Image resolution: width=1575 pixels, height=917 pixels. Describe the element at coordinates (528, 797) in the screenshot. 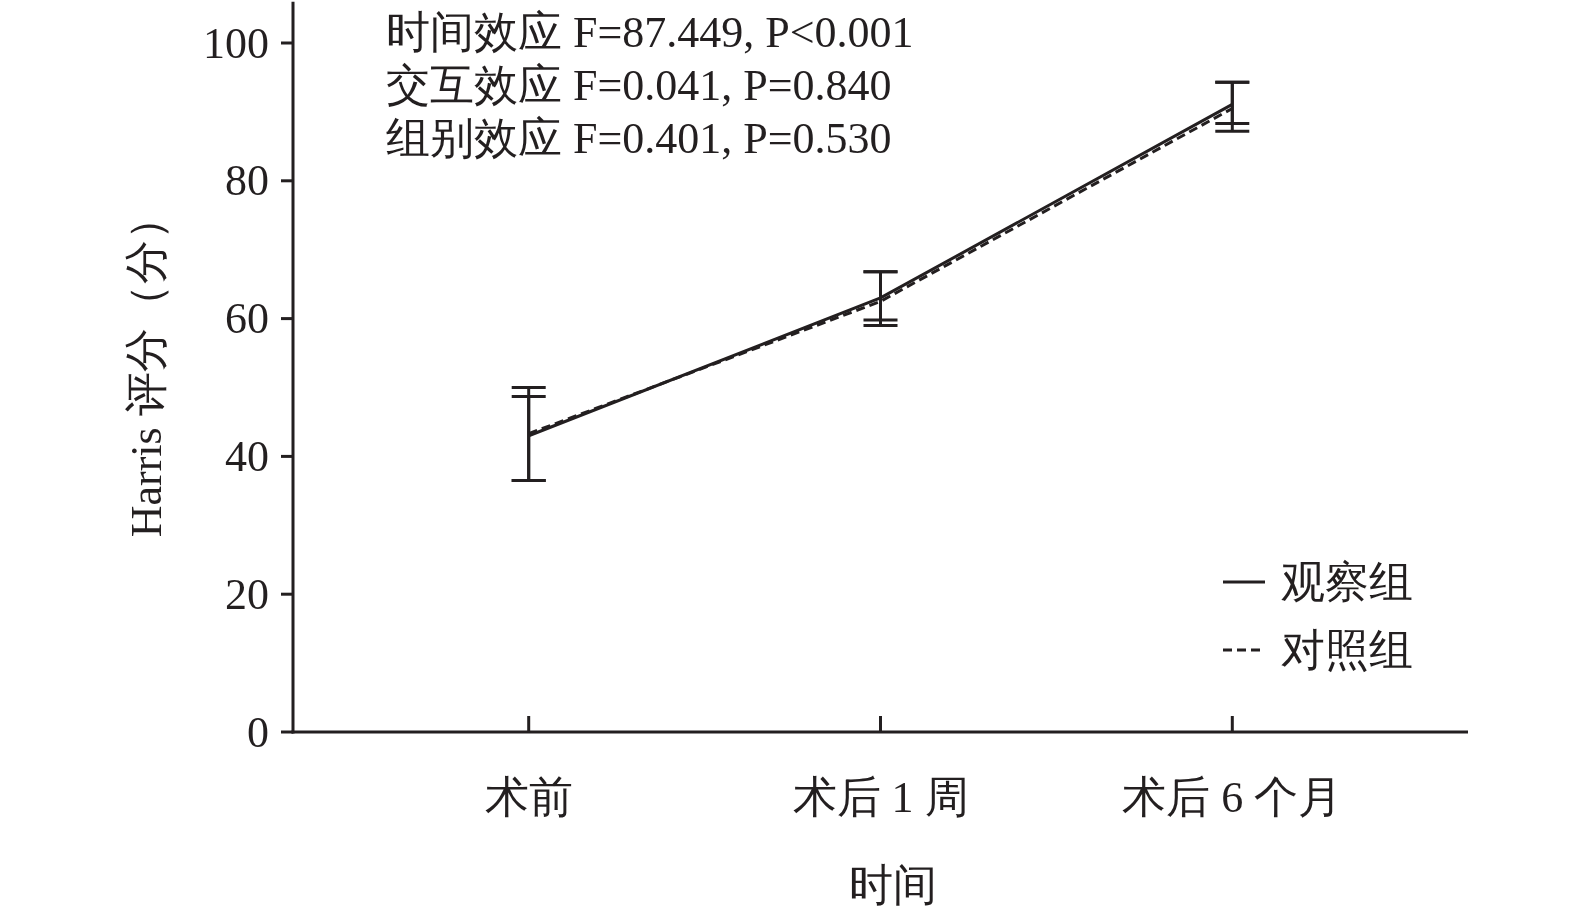

I see `x-tick-label: 术前` at that location.